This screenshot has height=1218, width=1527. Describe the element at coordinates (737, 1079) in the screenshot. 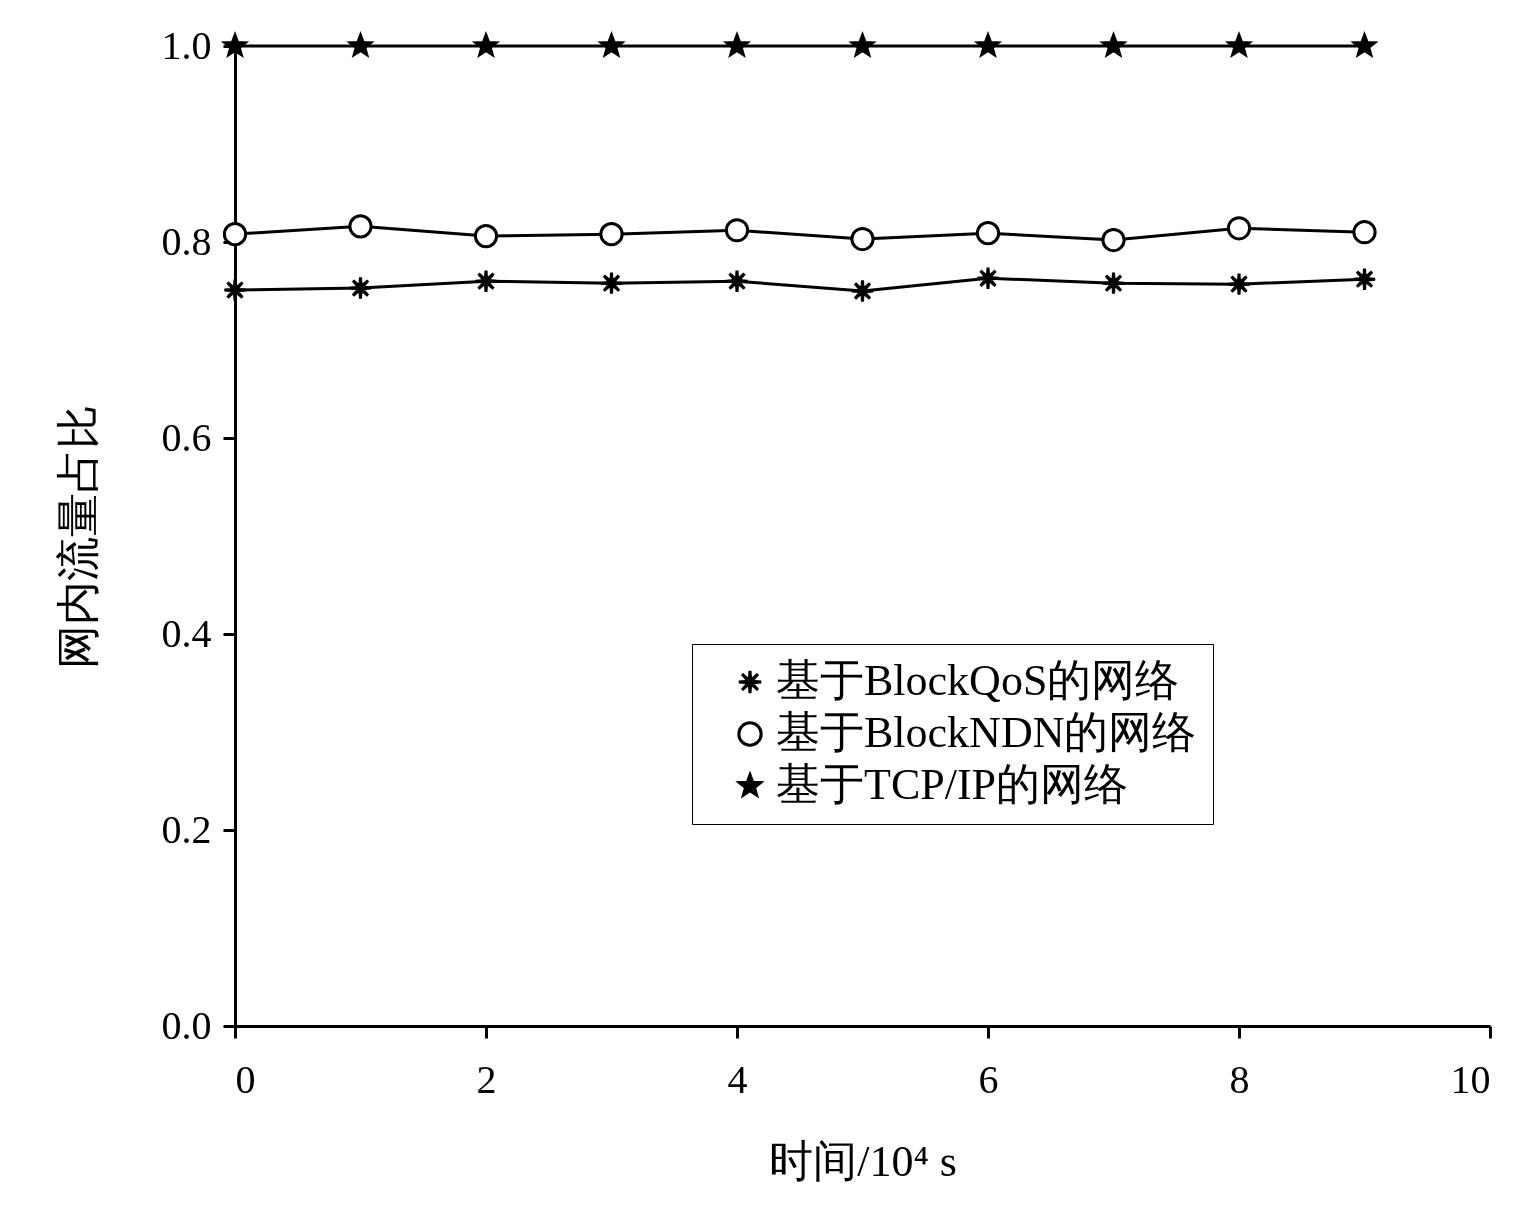

I see `x-tick-label: 4` at that location.